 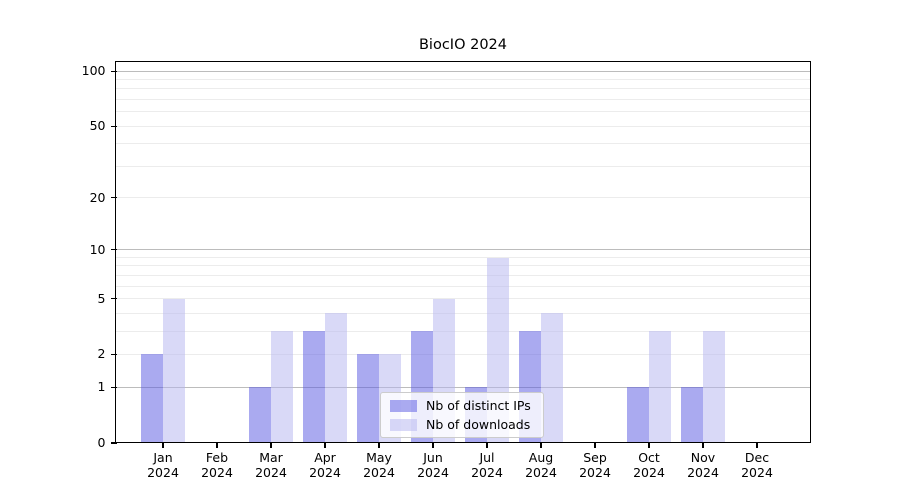 What do you see at coordinates (325, 465) in the screenshot?
I see `x-axis-tick-label: Apr 2024` at bounding box center [325, 465].